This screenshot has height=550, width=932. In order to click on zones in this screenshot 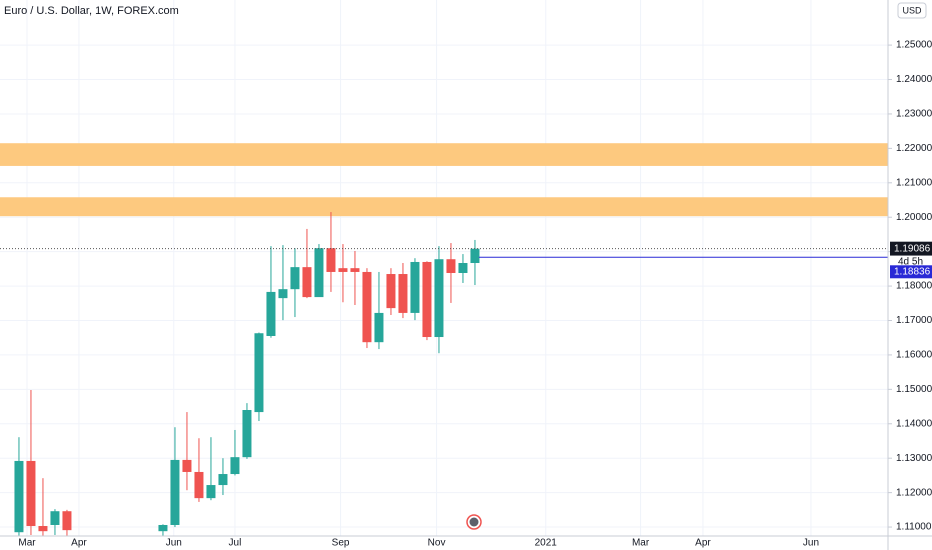, I will do `click(444, 180)`.